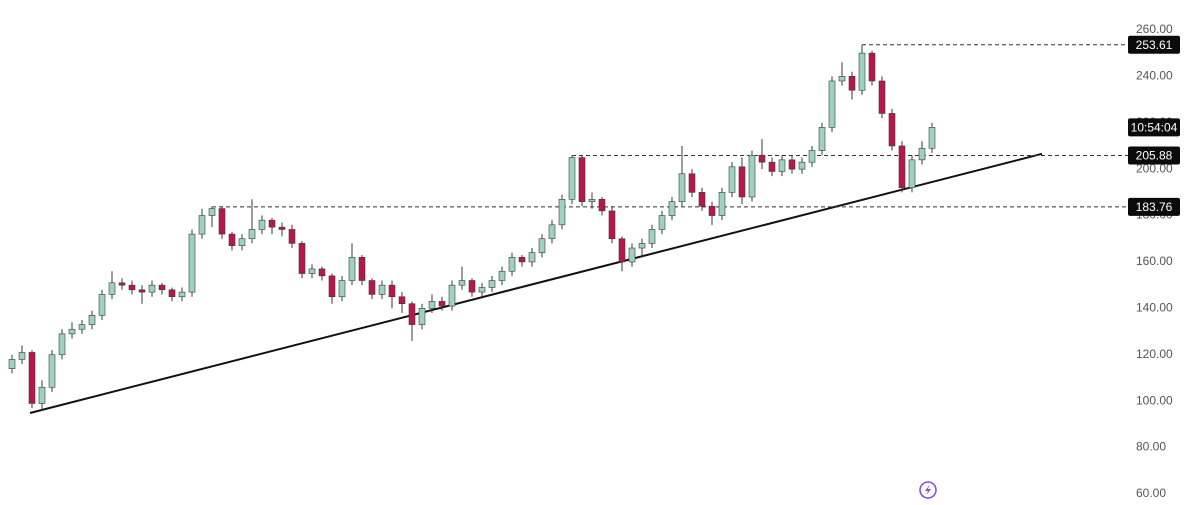  I want to click on y-tick-label: 140.00, so click(1154, 308).